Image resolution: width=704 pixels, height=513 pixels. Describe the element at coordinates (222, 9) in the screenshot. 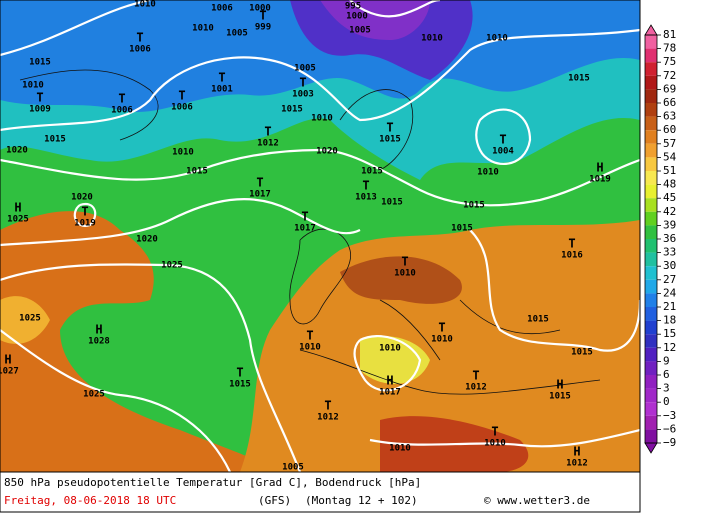

I see `isobar-label: 1006` at that location.